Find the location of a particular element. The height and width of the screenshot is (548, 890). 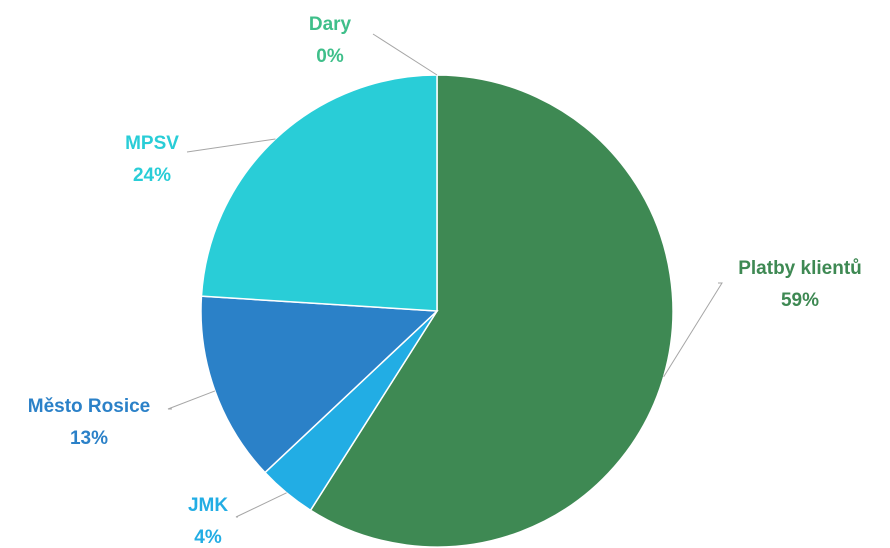

slice-value-label-dary: 0% is located at coordinates (330, 56).